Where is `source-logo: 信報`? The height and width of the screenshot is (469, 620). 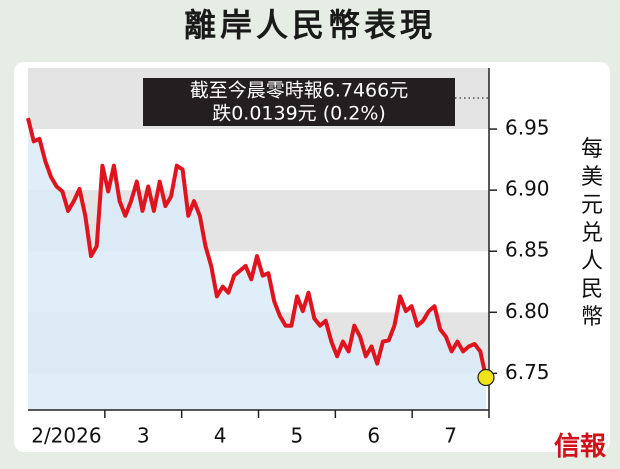 source-logo: 信報 is located at coordinates (580, 447).